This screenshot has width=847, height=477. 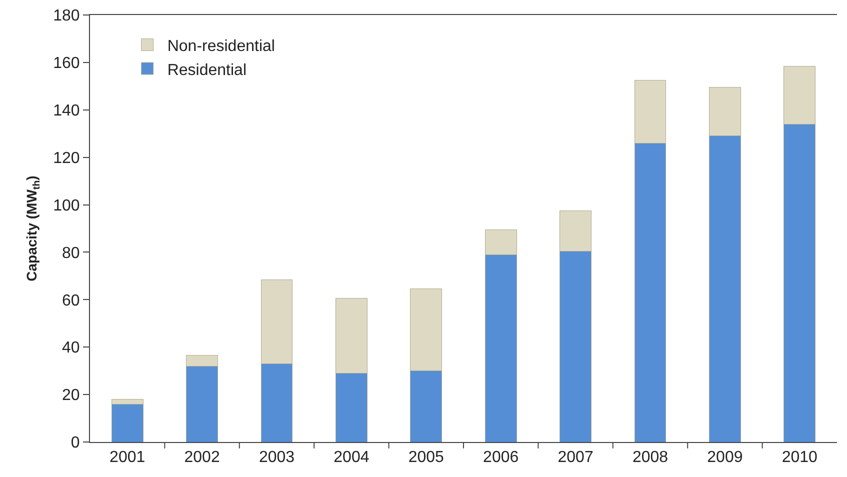 I want to click on y-tick-label: 160, so click(x=66, y=63).